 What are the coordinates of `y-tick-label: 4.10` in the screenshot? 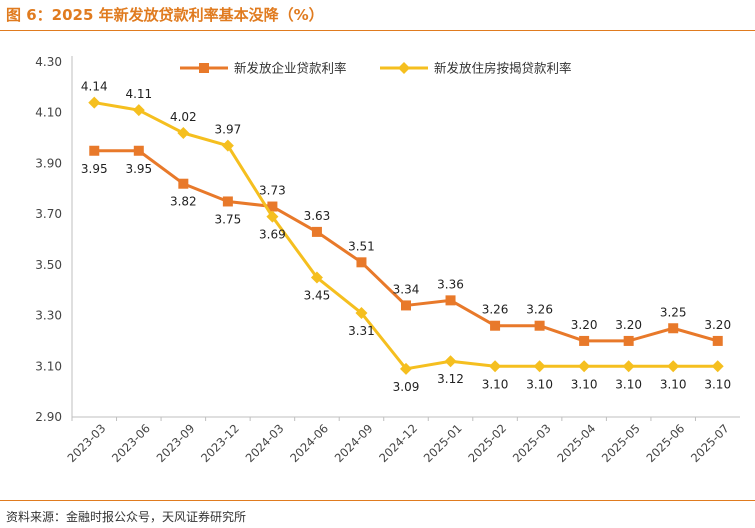 It's located at (48, 113).